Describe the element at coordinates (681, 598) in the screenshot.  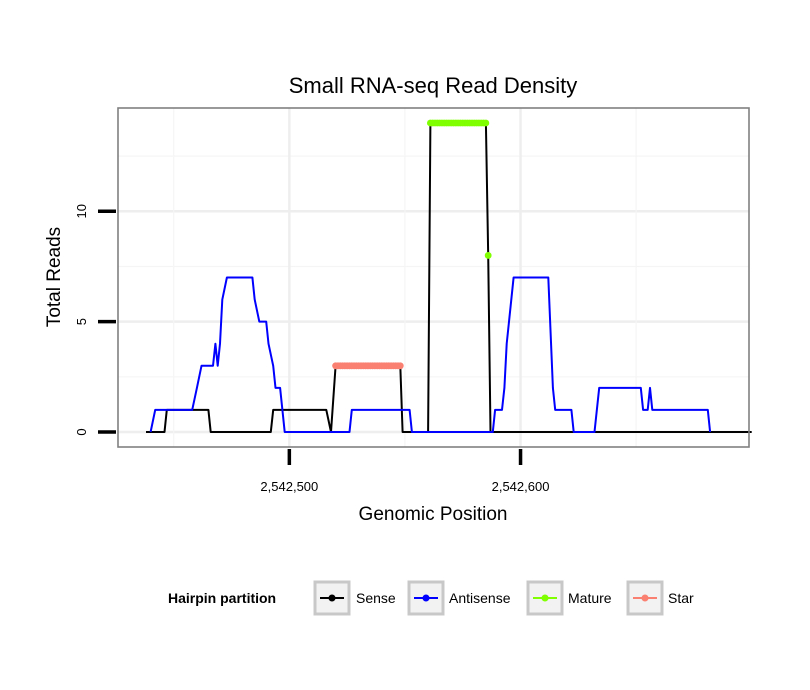
I see `legend-label: Star` at that location.